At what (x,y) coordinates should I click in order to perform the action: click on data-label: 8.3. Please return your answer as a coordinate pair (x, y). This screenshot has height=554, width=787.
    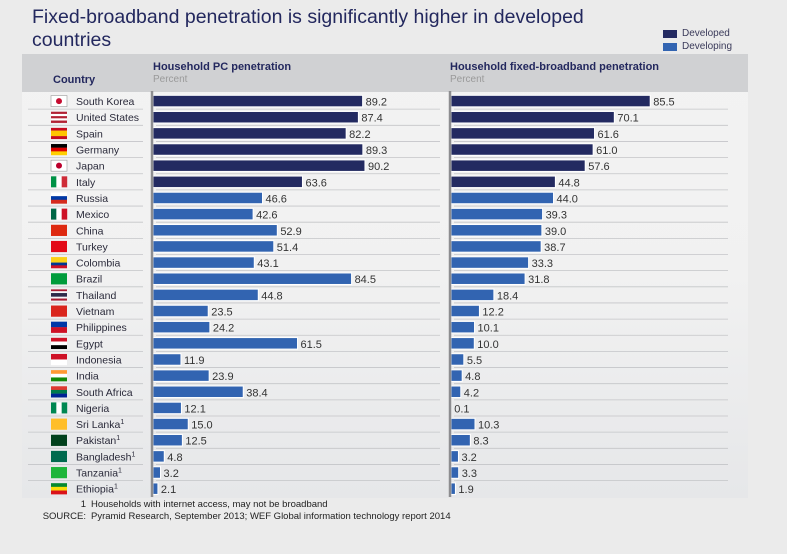
    Looking at the image, I should click on (480, 442).